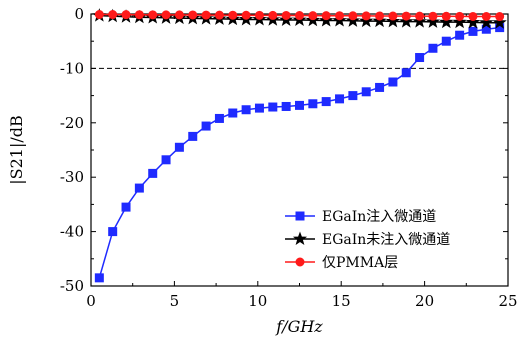 The image size is (518, 343). I want to click on y-axis-title: |S21|/dB, so click(16, 150).